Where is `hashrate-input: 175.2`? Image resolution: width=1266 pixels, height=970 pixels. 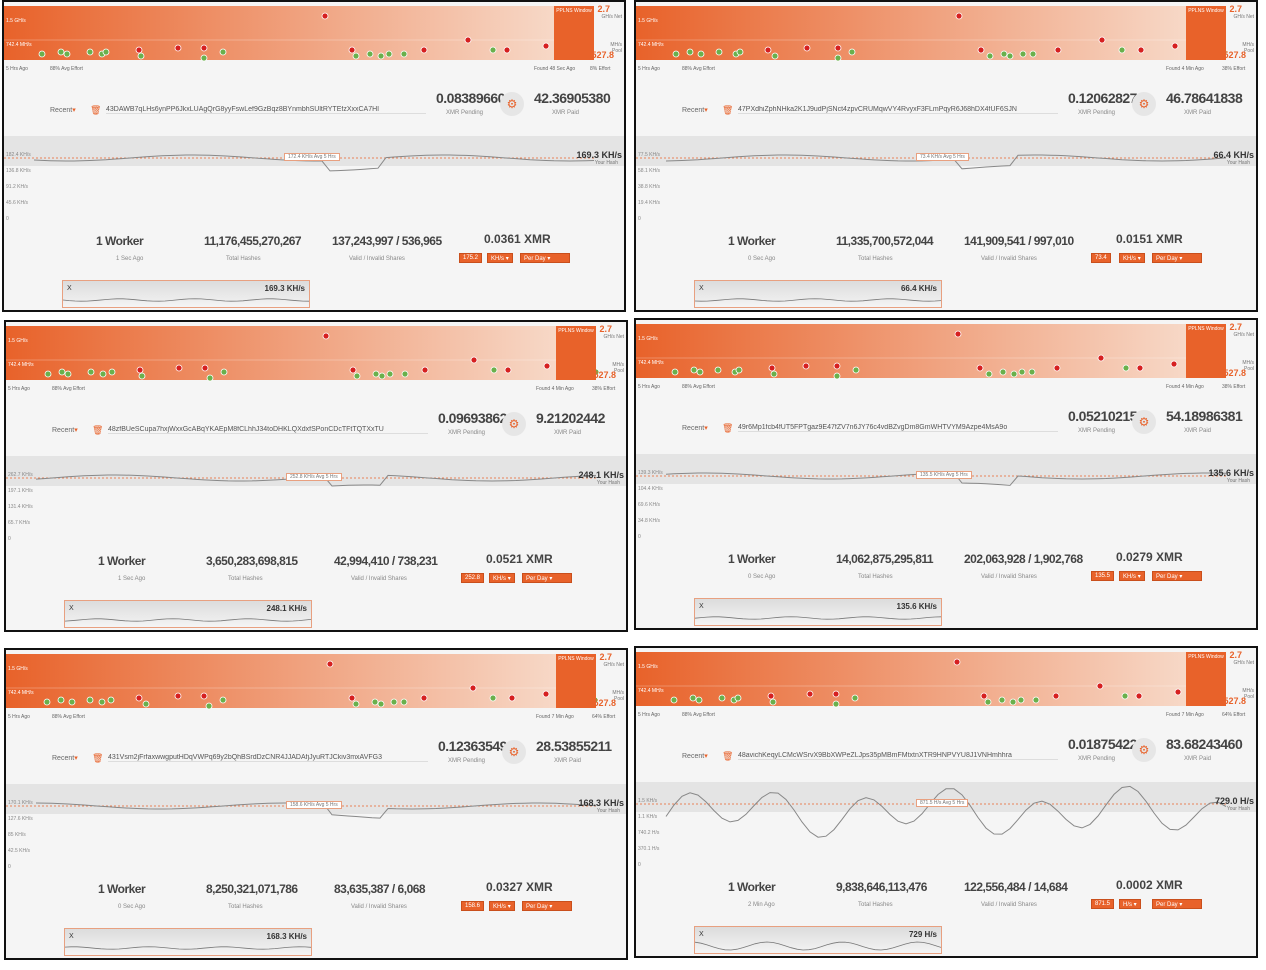 hashrate-input: 175.2 is located at coordinates (471, 258).